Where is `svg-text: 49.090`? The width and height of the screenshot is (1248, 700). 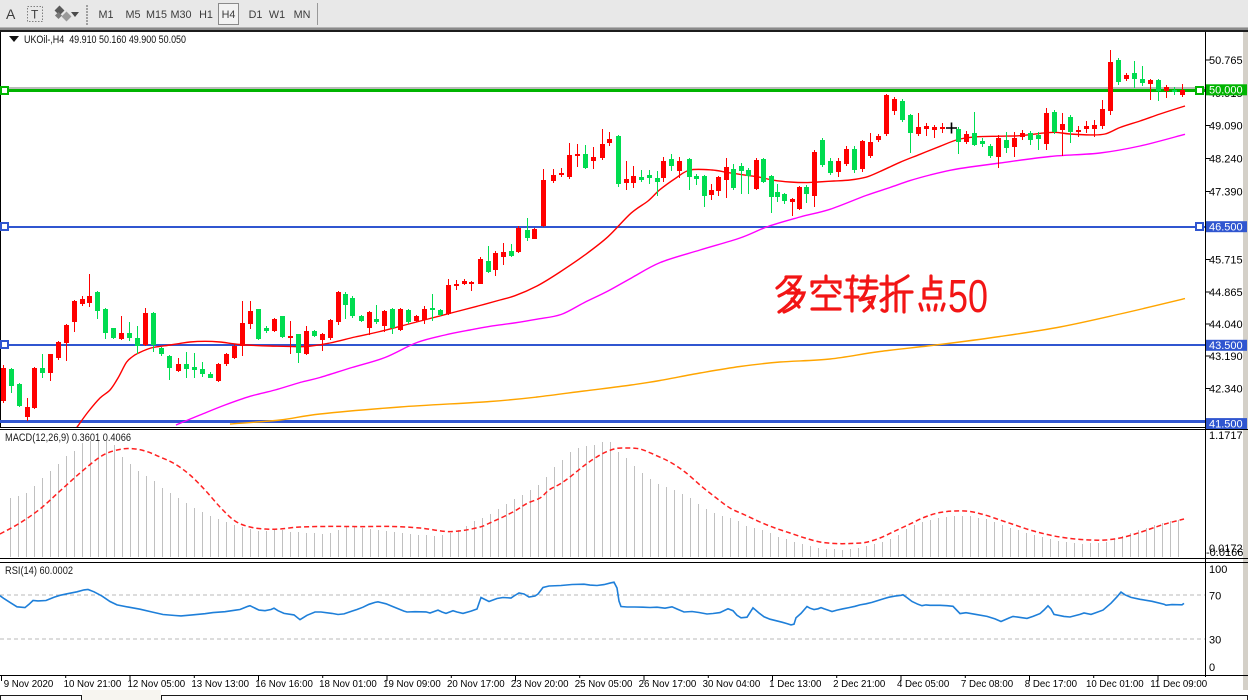 svg-text: 49.090 is located at coordinates (1226, 127).